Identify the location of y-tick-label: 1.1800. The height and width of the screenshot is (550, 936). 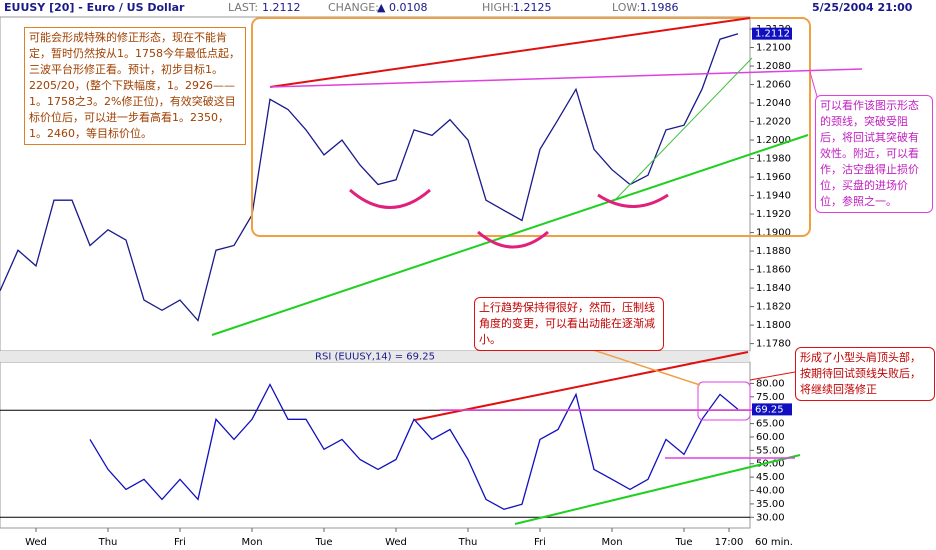
(773, 325).